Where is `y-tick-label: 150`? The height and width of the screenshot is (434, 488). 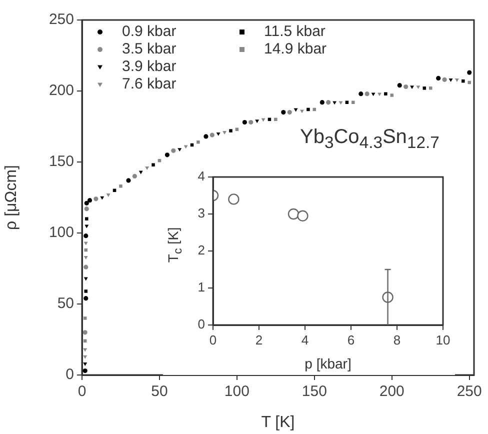
y-tick-label: 150 is located at coordinates (61, 161).